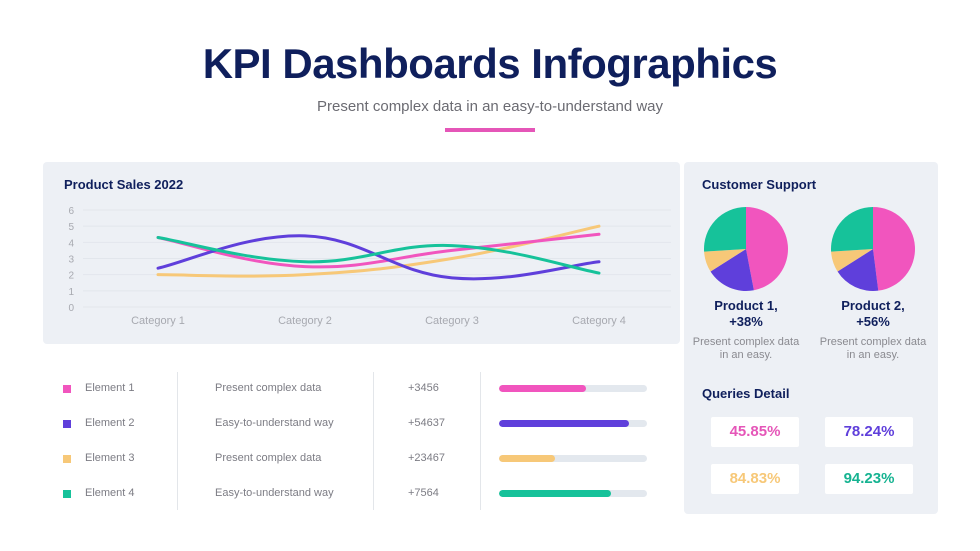 This screenshot has height=551, width=980. I want to click on product-2-title: Product 2,, so click(873, 305).